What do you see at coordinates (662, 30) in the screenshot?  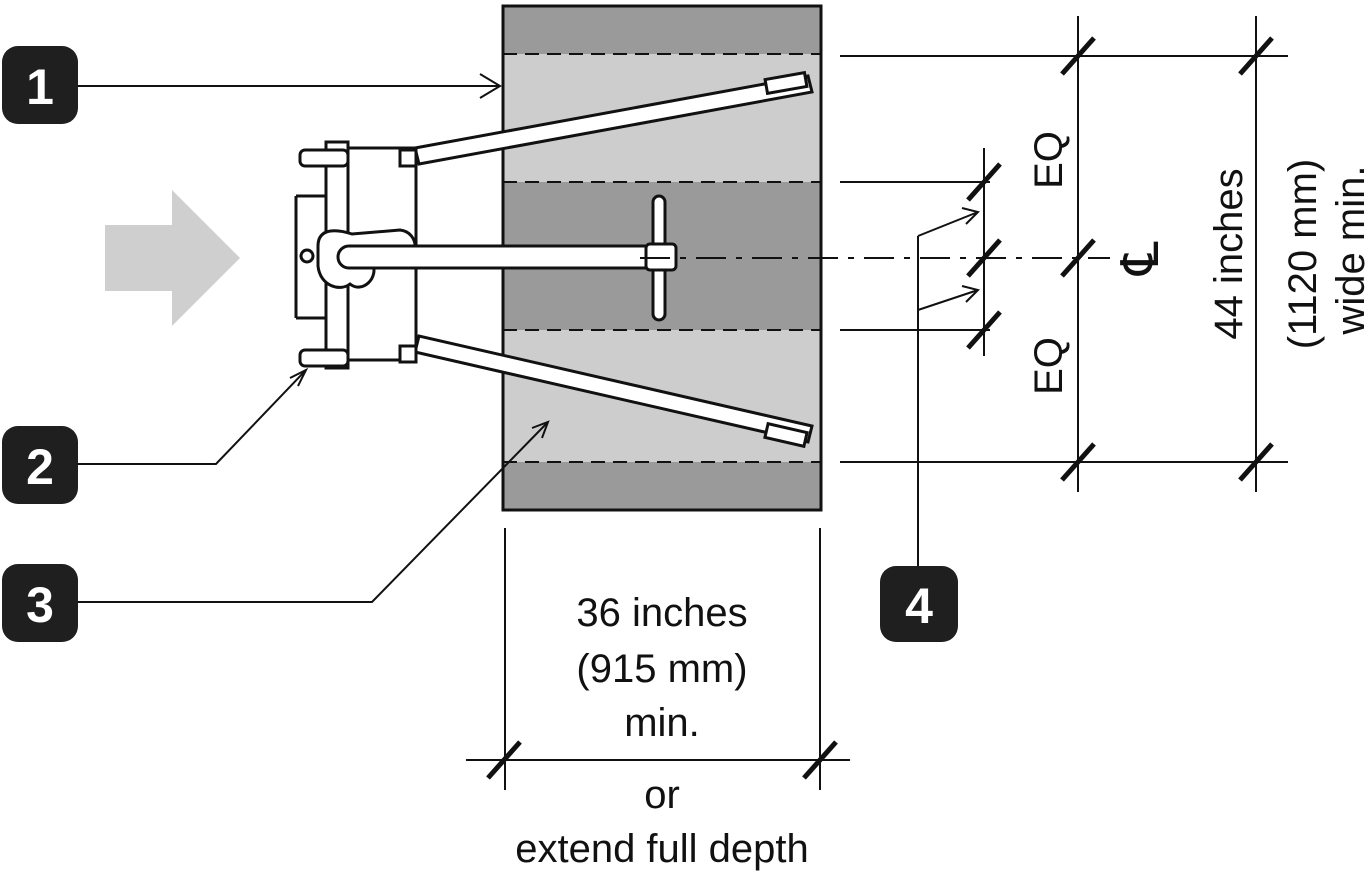 I see `band-dark-top` at bounding box center [662, 30].